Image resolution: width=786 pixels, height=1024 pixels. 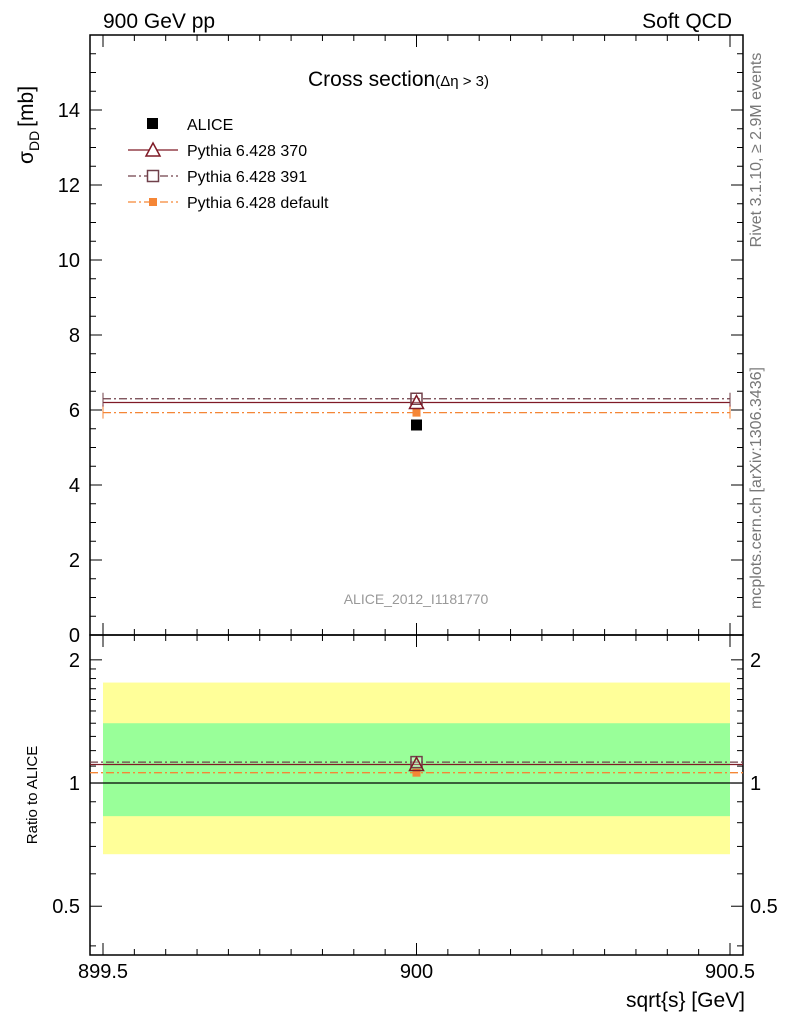 What do you see at coordinates (34, 141) in the screenshot?
I see `y-label-sub: DD` at bounding box center [34, 141].